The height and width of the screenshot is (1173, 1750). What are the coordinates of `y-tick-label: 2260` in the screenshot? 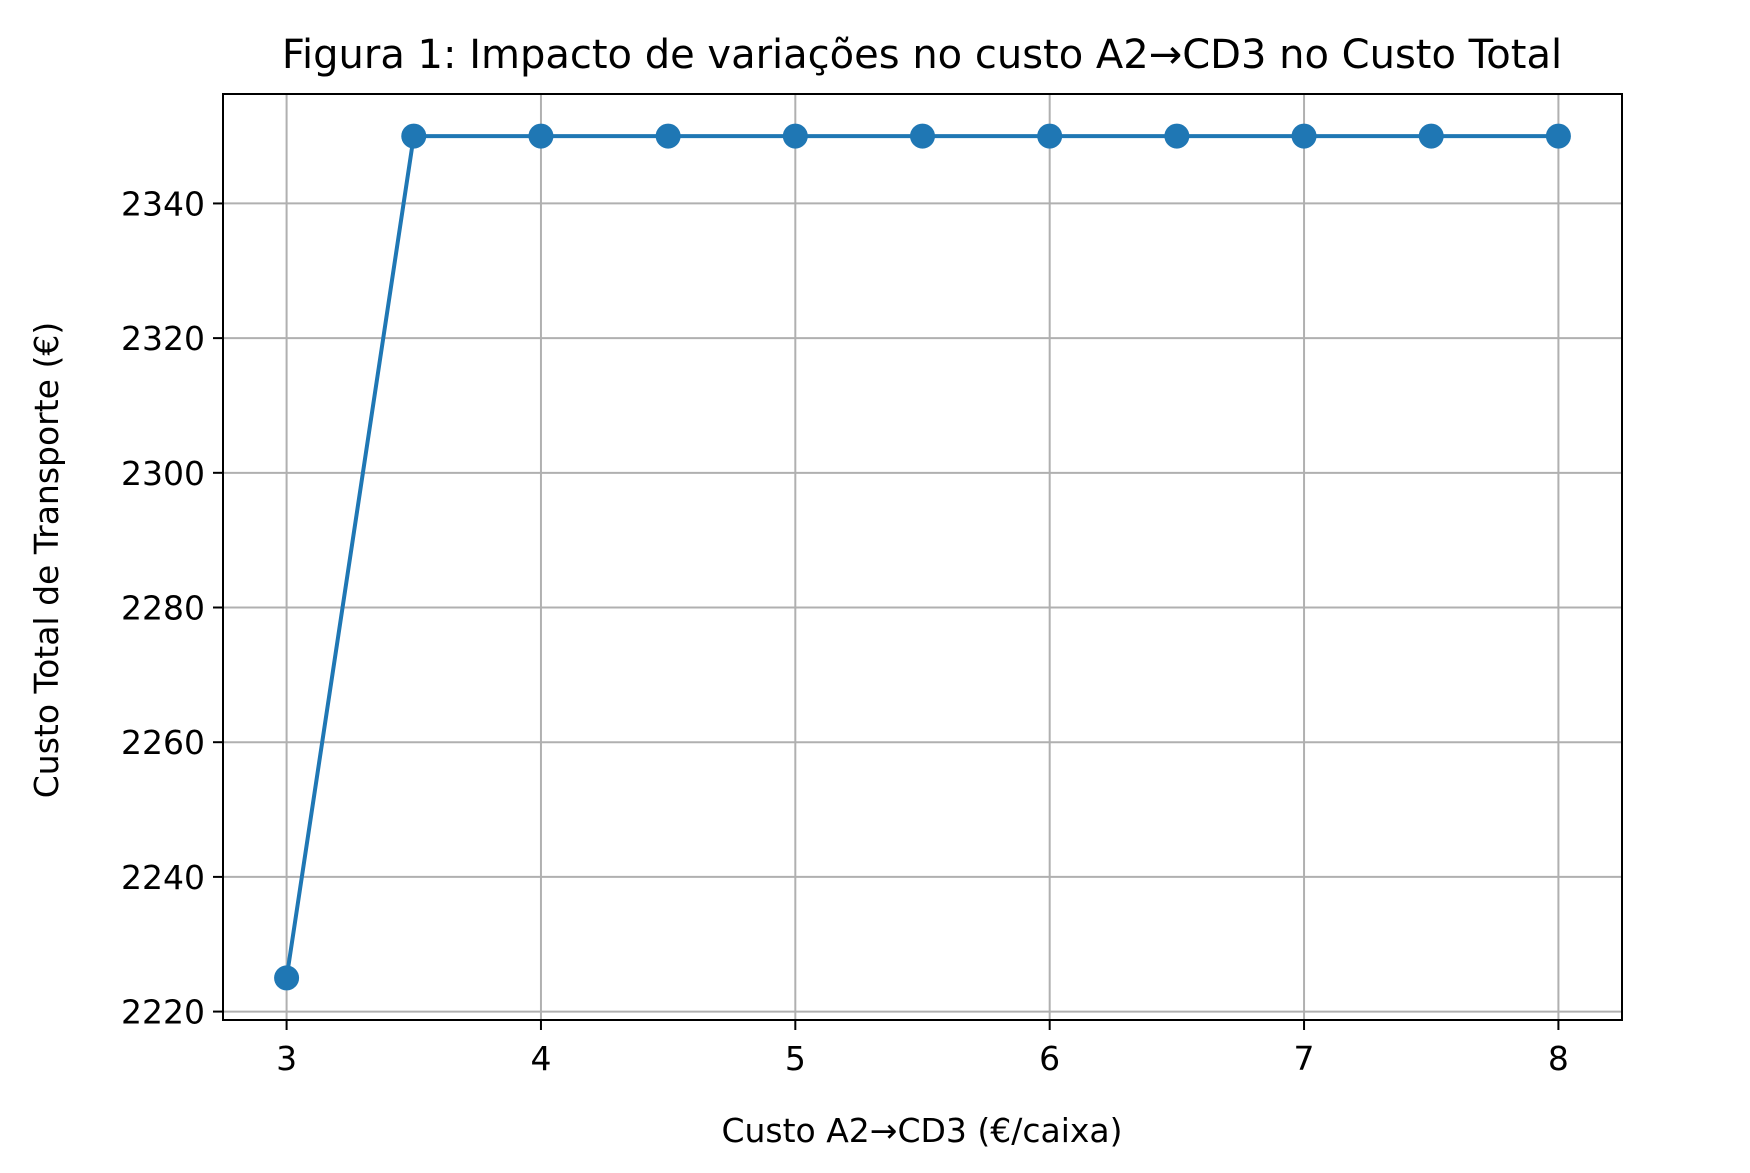 It's located at (163, 742).